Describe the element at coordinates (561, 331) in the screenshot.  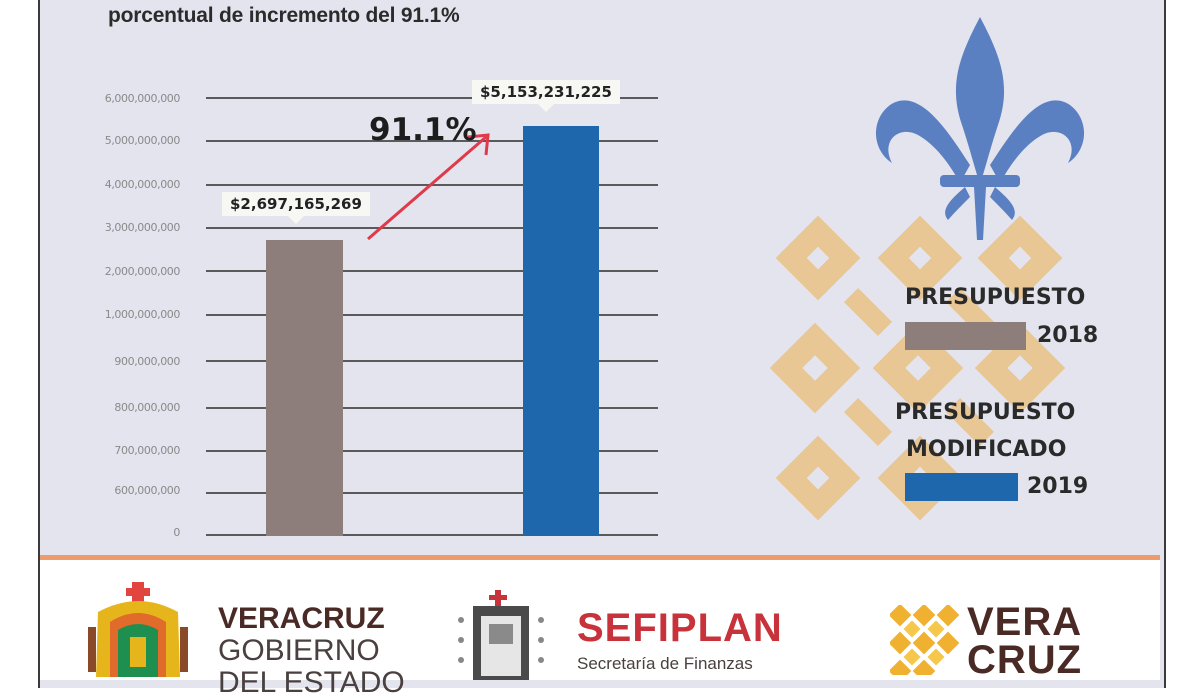
I see `bar-presupuesto-2019` at that location.